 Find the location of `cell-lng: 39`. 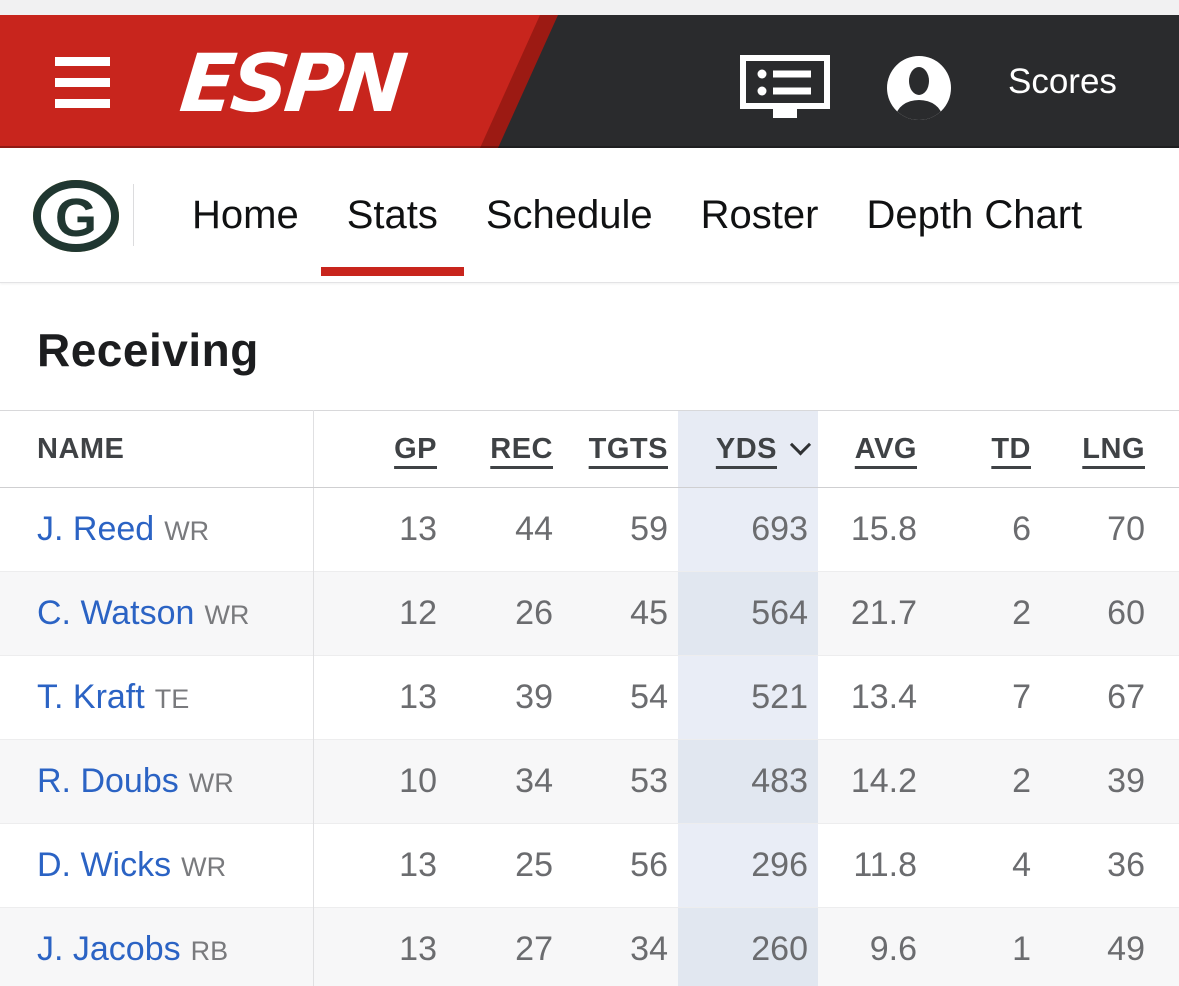

cell-lng: 39 is located at coordinates (1098, 781).